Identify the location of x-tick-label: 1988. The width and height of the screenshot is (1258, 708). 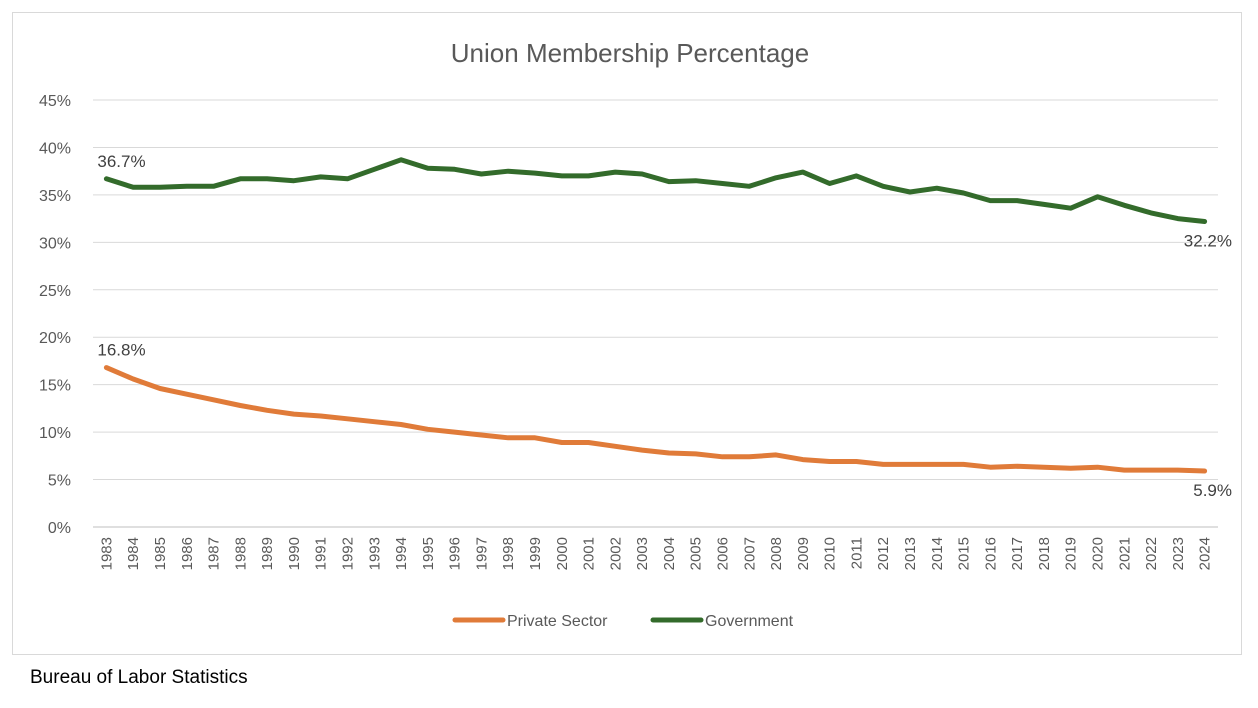
(240, 553).